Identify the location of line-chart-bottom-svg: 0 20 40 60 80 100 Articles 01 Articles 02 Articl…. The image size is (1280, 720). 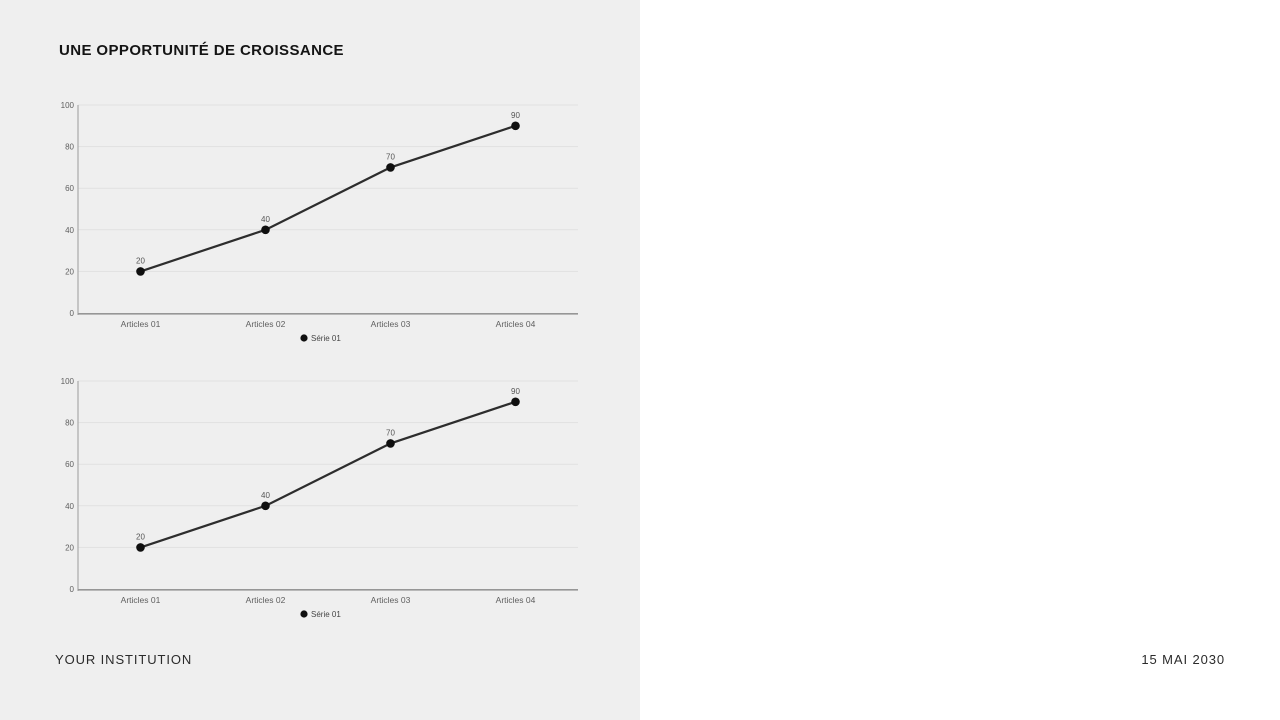
(319, 498).